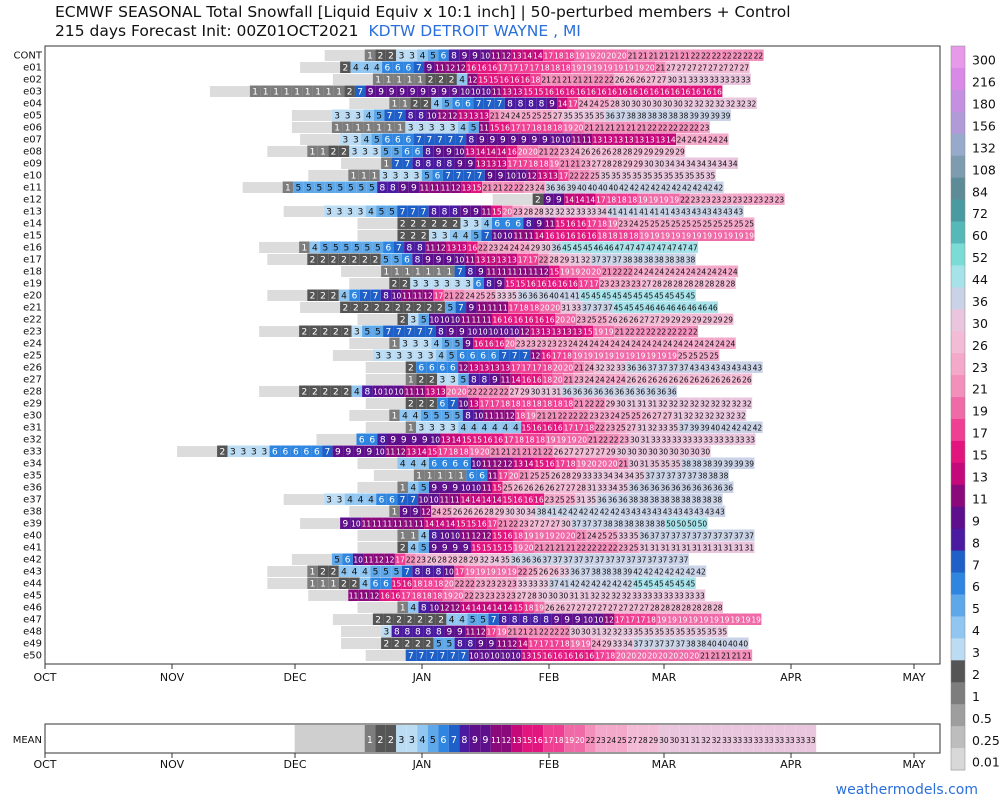 The height and width of the screenshot is (800, 1000). What do you see at coordinates (535, 475) in the screenshot?
I see `cell-value: 25` at bounding box center [535, 475].